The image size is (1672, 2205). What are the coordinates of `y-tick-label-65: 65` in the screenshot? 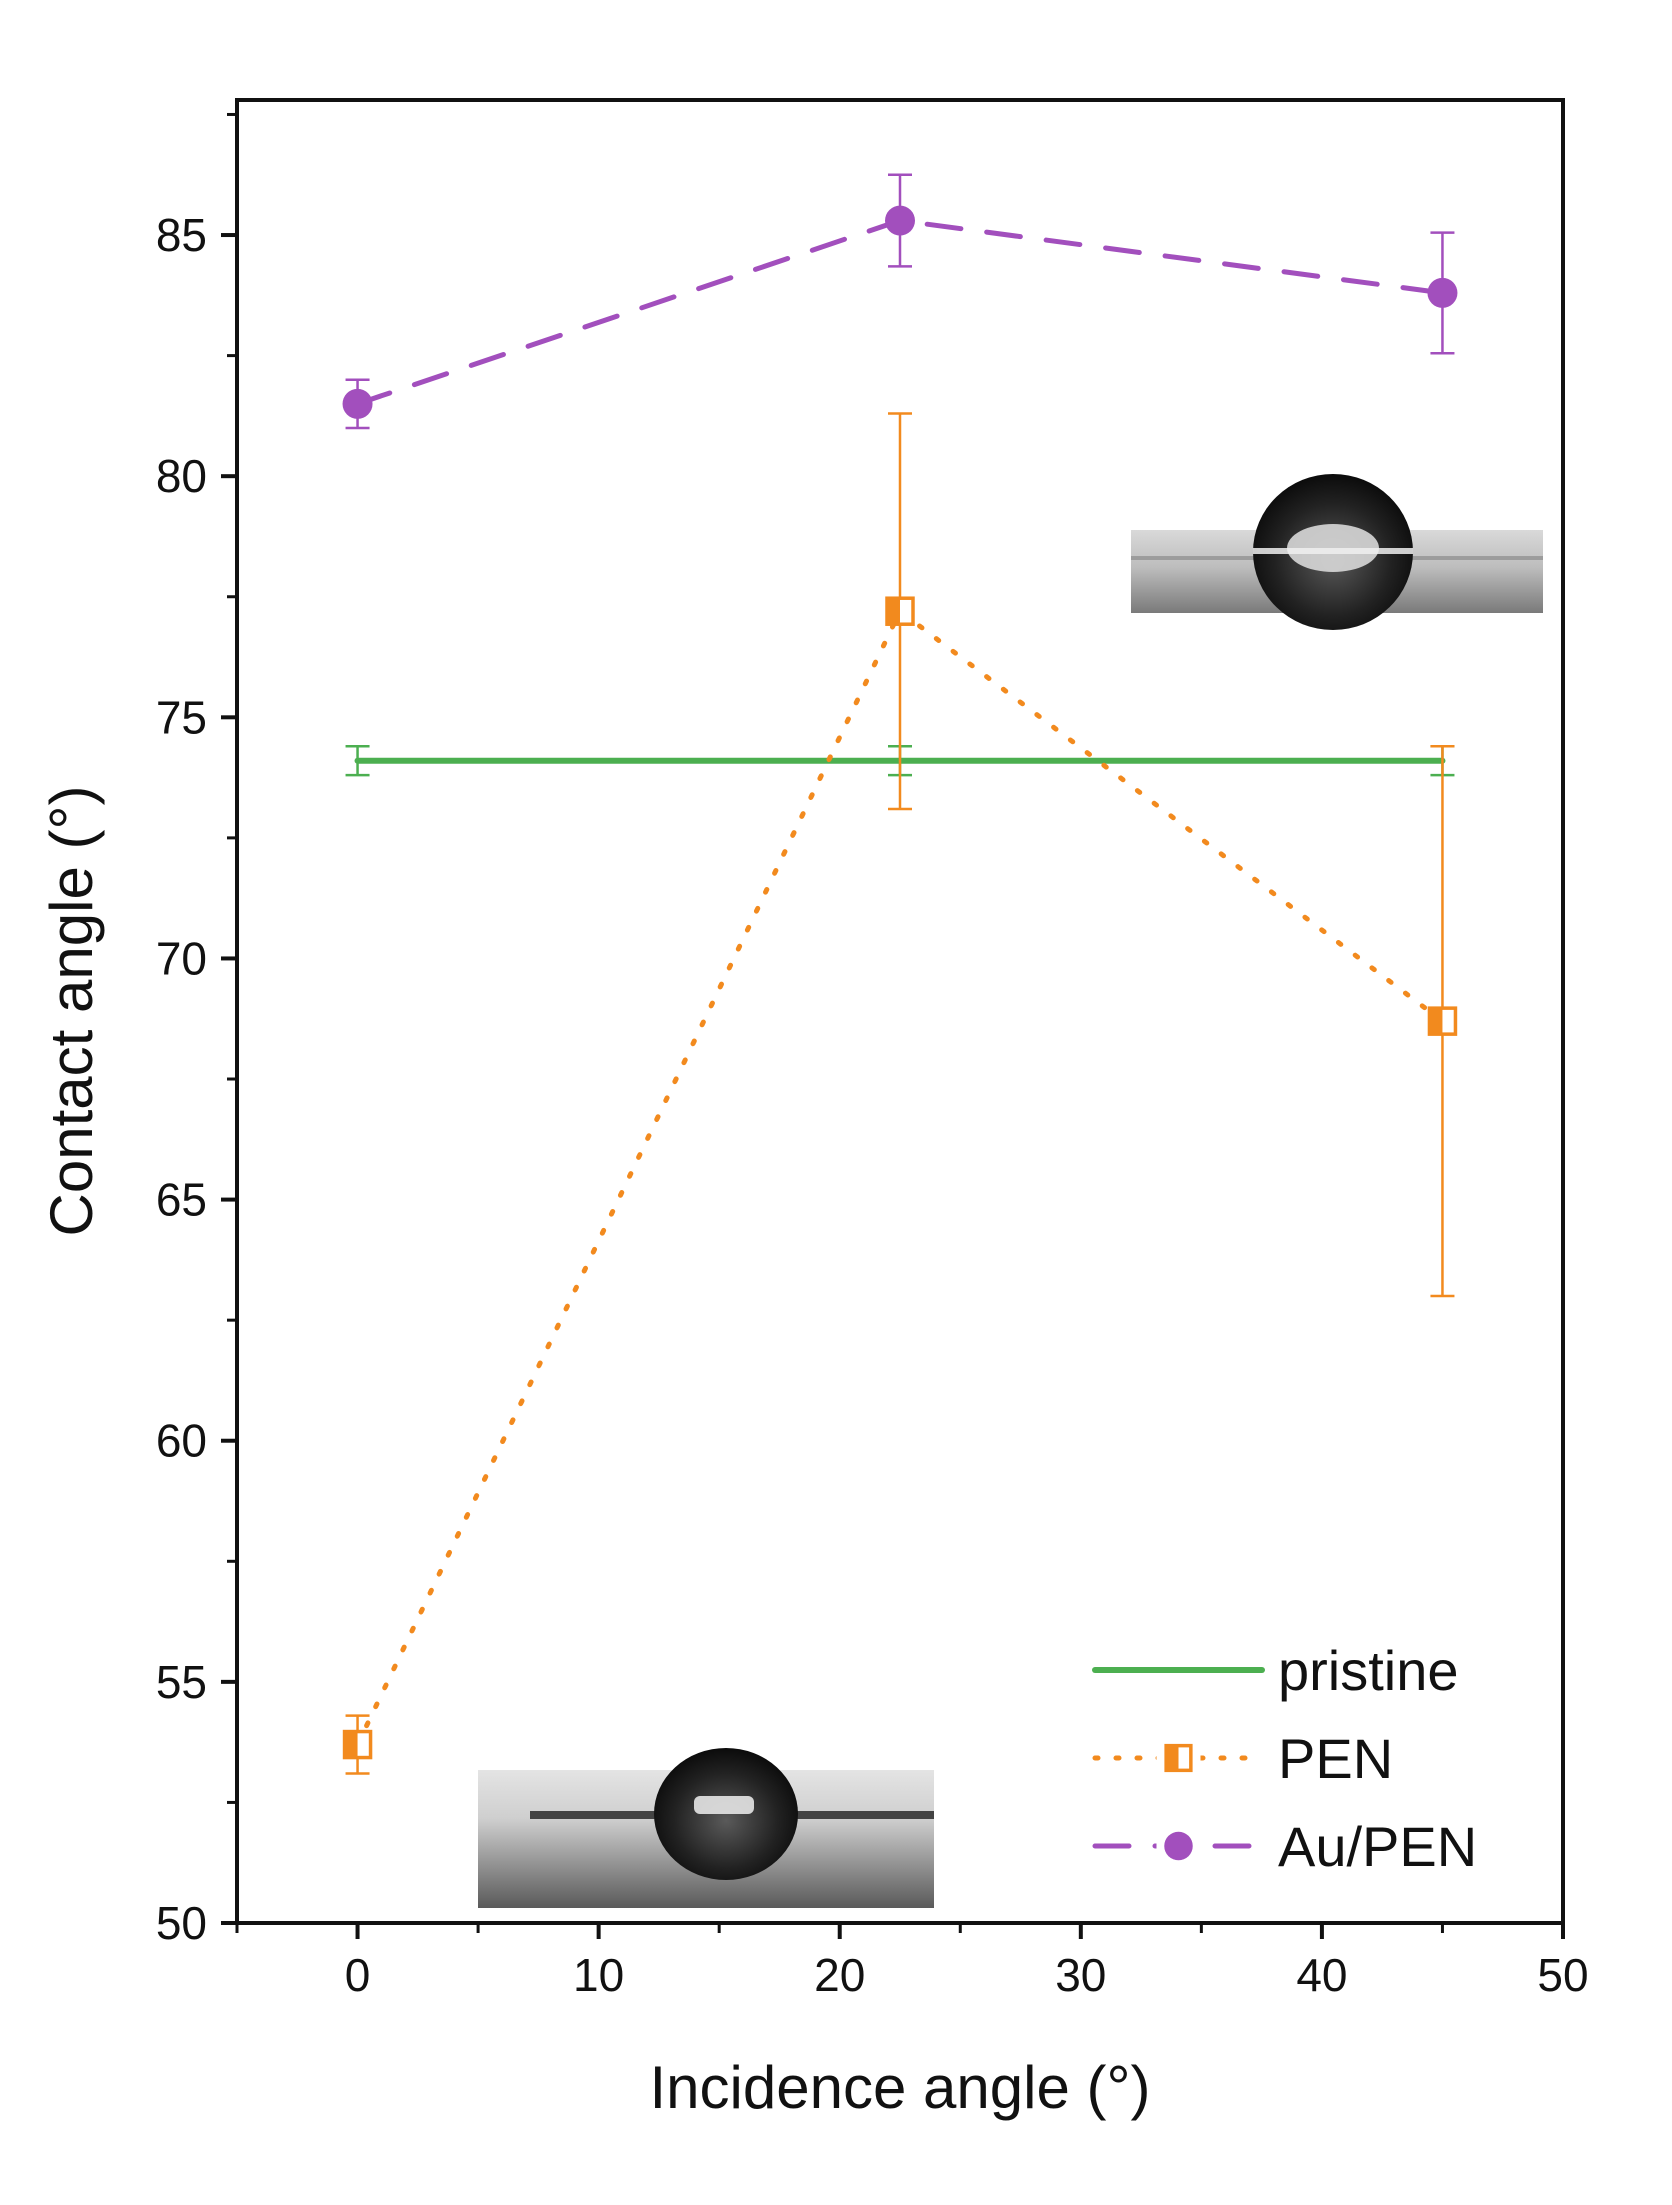 It's located at (181, 1200).